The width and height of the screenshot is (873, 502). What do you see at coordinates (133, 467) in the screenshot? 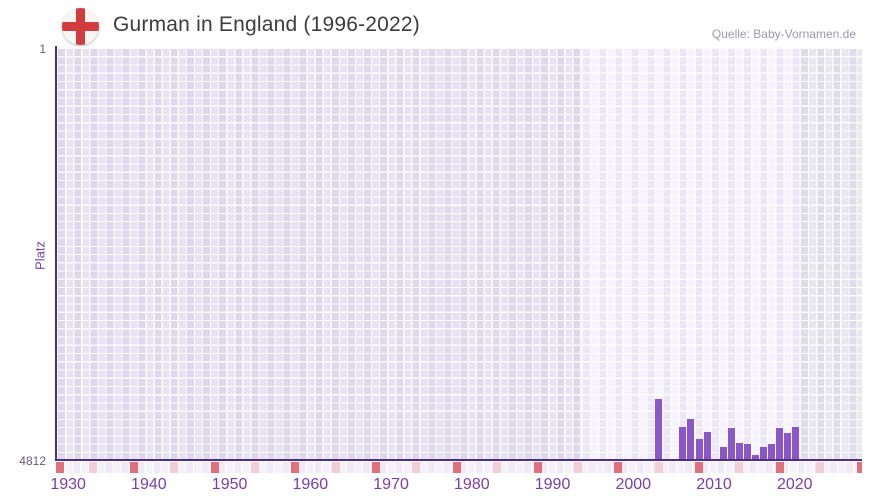
I see `decade-marker-1940` at bounding box center [133, 467].